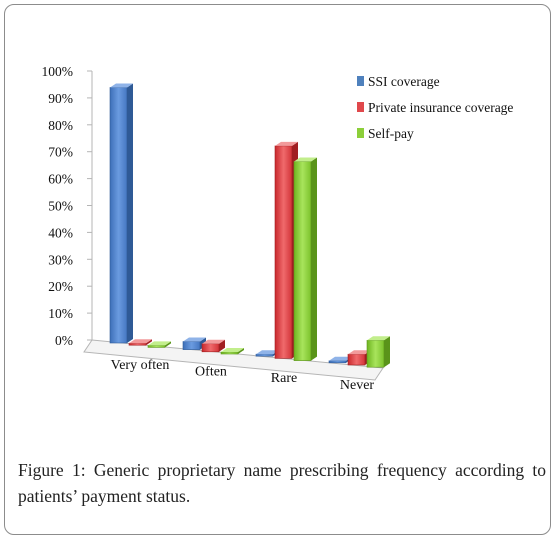  Describe the element at coordinates (60, 152) in the screenshot. I see `y-tick-label: 70%` at that location.